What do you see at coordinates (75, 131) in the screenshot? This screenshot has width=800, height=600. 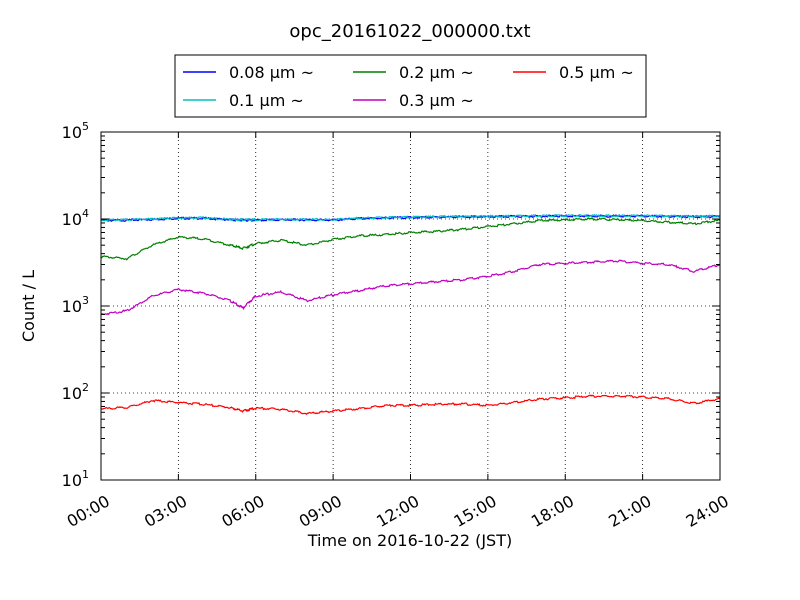 I see `y-tick-label: 10⁵` at bounding box center [75, 131].